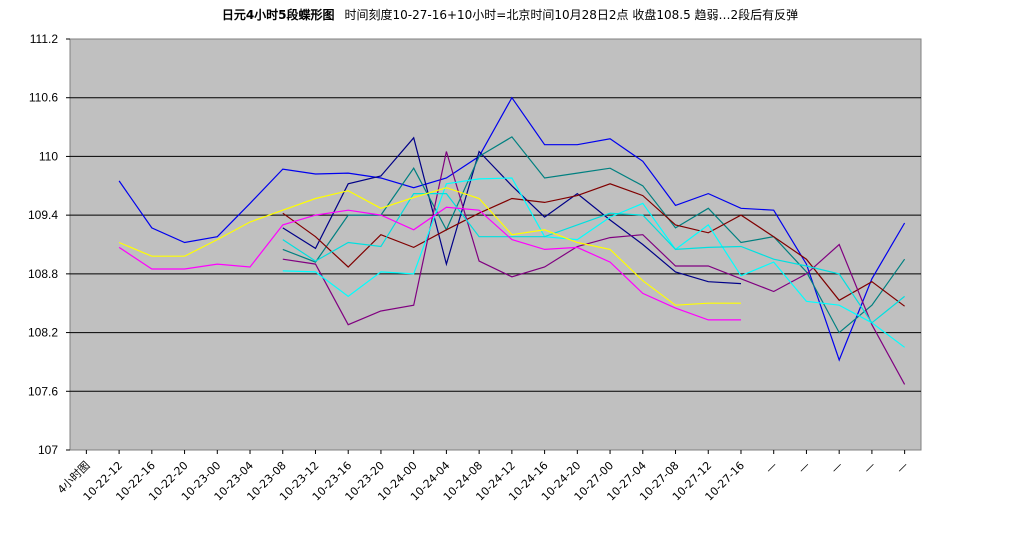 The width and height of the screenshot is (1020, 538). Describe the element at coordinates (48, 156) in the screenshot. I see `y-tick-label: 110` at that location.